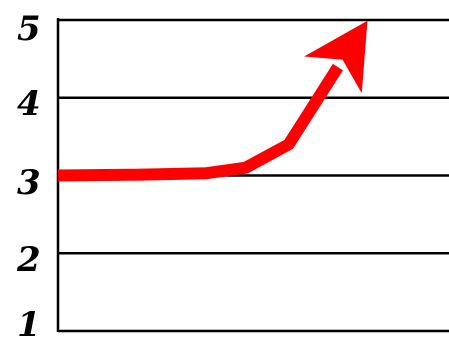 The width and height of the screenshot is (449, 341). What do you see at coordinates (29, 323) in the screenshot?
I see `y-tick-label-1: 1` at bounding box center [29, 323].